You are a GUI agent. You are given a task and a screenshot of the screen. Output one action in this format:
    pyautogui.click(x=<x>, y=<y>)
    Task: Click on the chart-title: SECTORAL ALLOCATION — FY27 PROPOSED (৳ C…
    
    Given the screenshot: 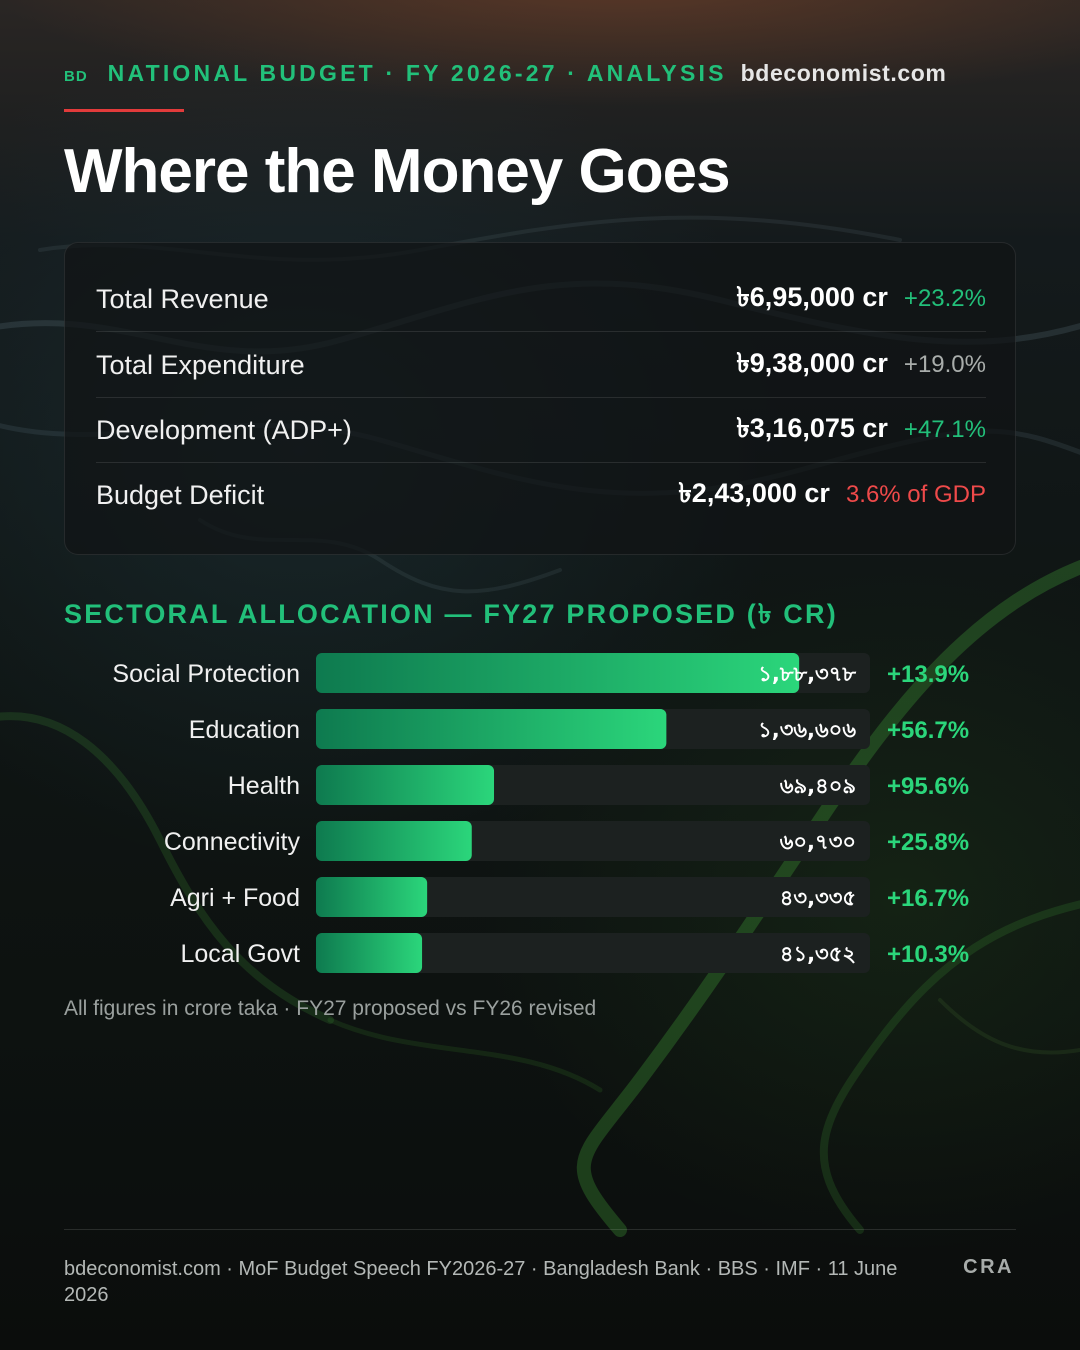 What is the action you would take?
    pyautogui.click(x=451, y=614)
    